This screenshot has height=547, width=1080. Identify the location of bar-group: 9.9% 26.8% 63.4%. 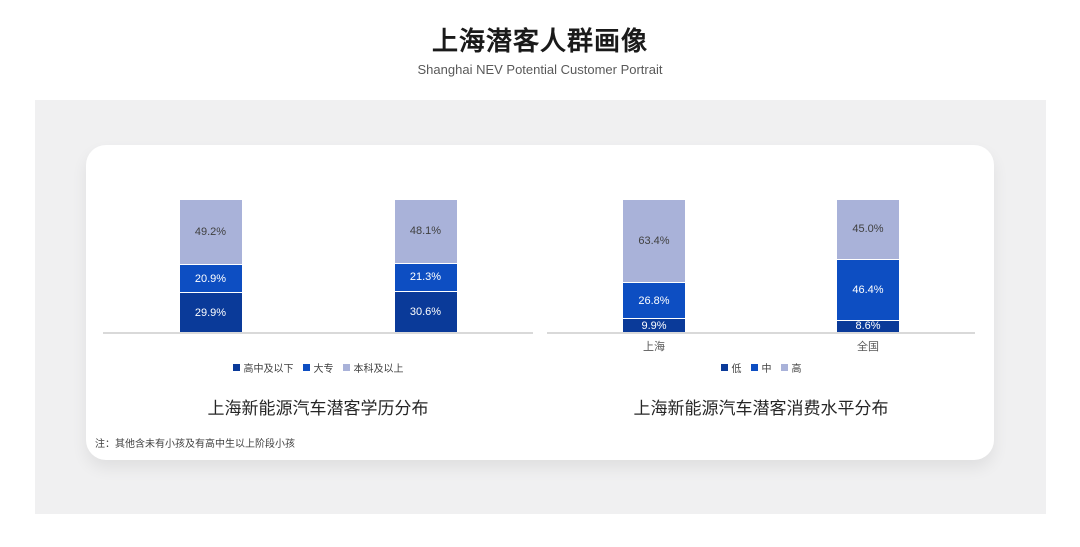
(654, 265).